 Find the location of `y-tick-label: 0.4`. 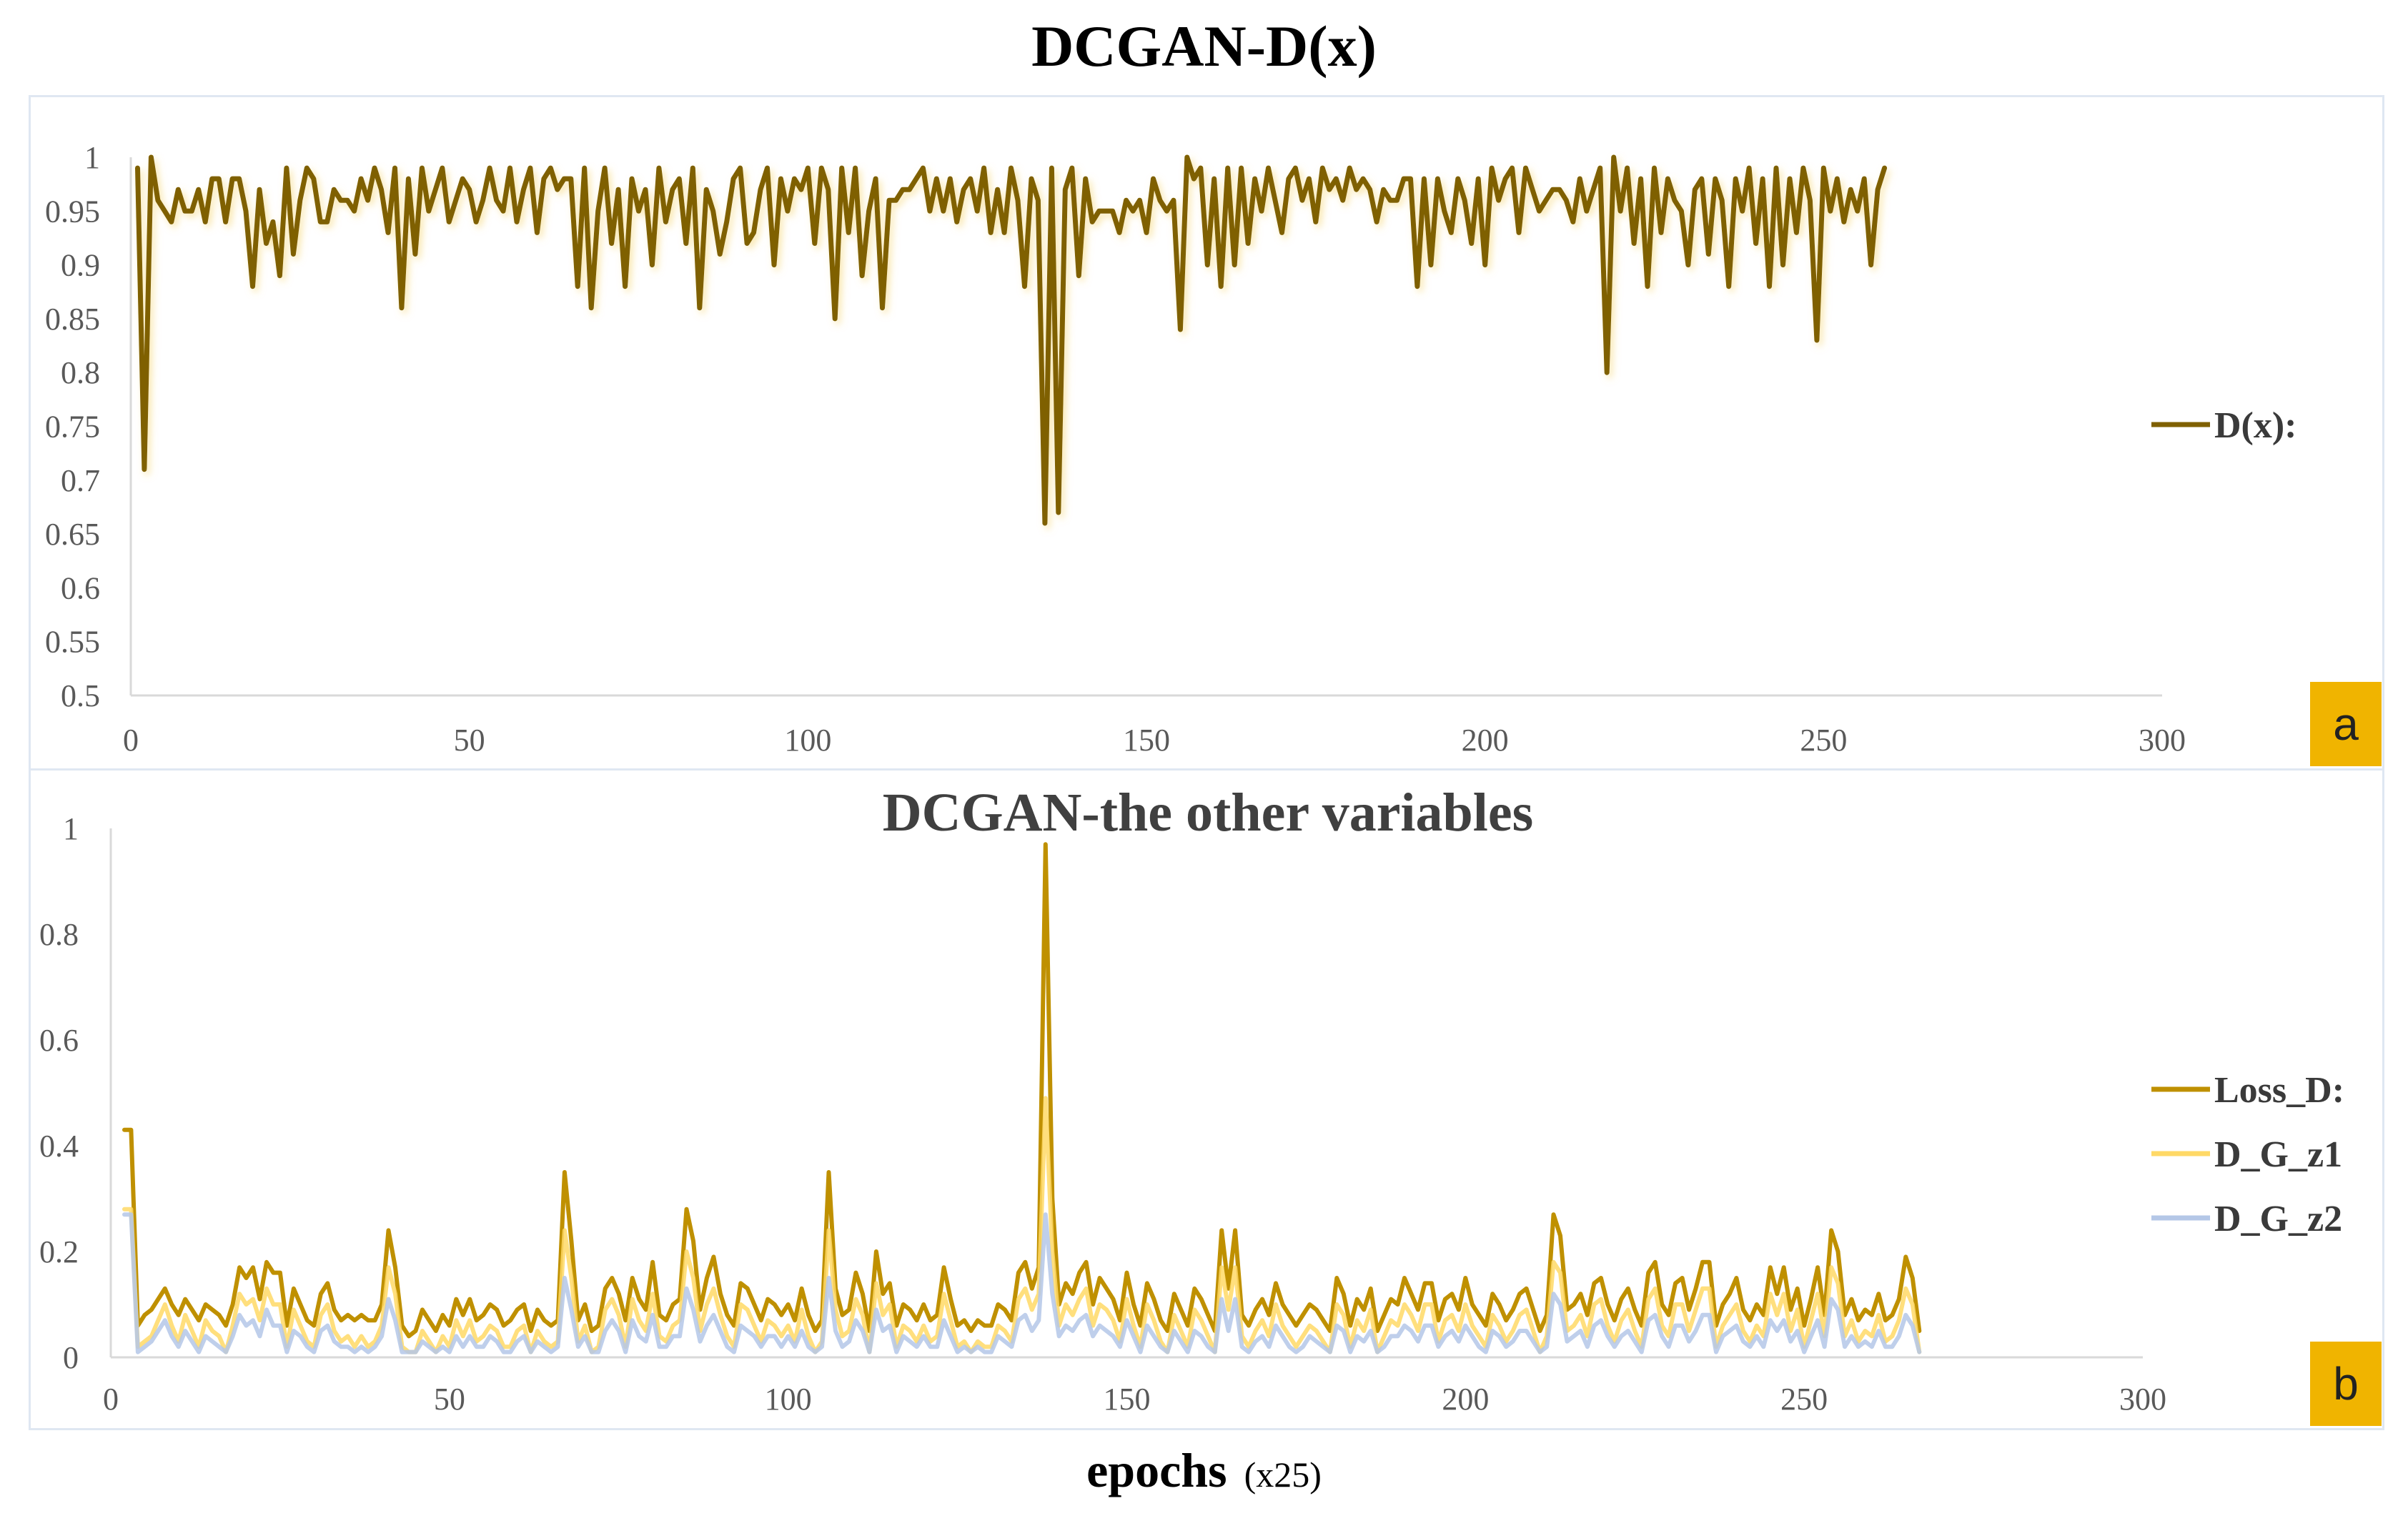

y-tick-label: 0.4 is located at coordinates (59, 1146).